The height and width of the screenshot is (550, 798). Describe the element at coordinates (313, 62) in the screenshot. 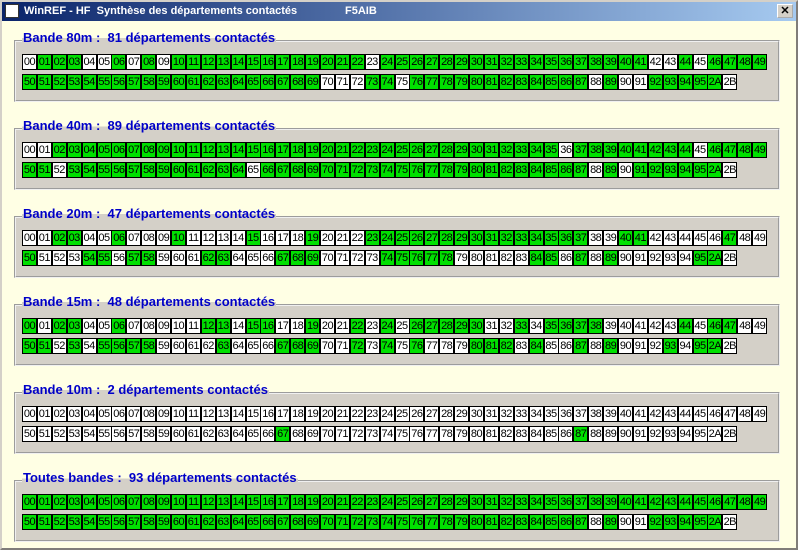

I see `department-cell: 19` at that location.